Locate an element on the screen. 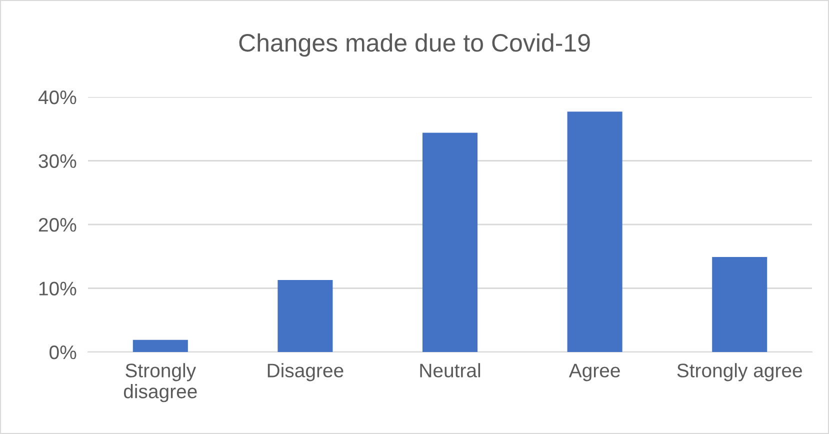 Image resolution: width=829 pixels, height=434 pixels. x-tick-label: Disagree is located at coordinates (306, 372).